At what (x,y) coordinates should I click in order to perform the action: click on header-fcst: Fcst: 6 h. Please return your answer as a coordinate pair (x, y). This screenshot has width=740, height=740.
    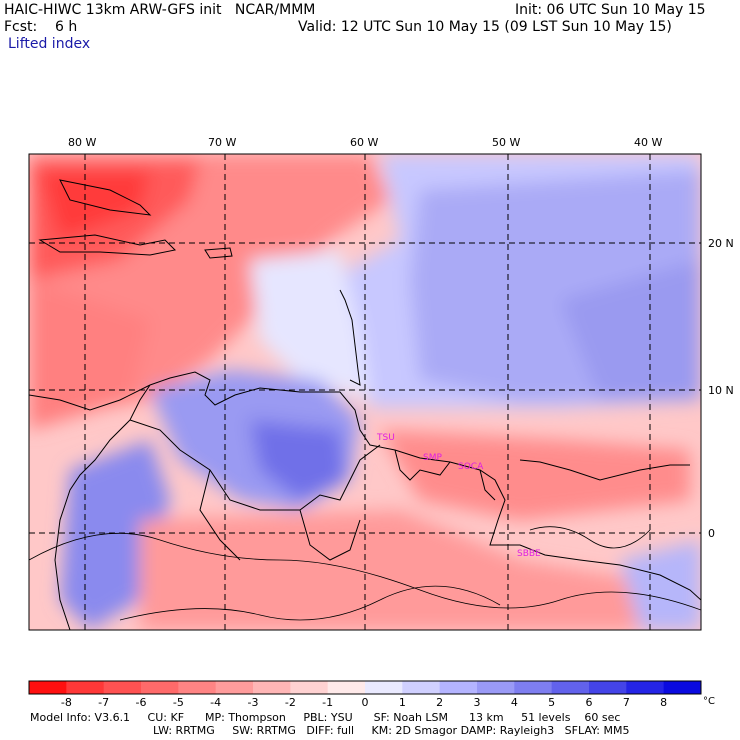
    Looking at the image, I should click on (41, 27).